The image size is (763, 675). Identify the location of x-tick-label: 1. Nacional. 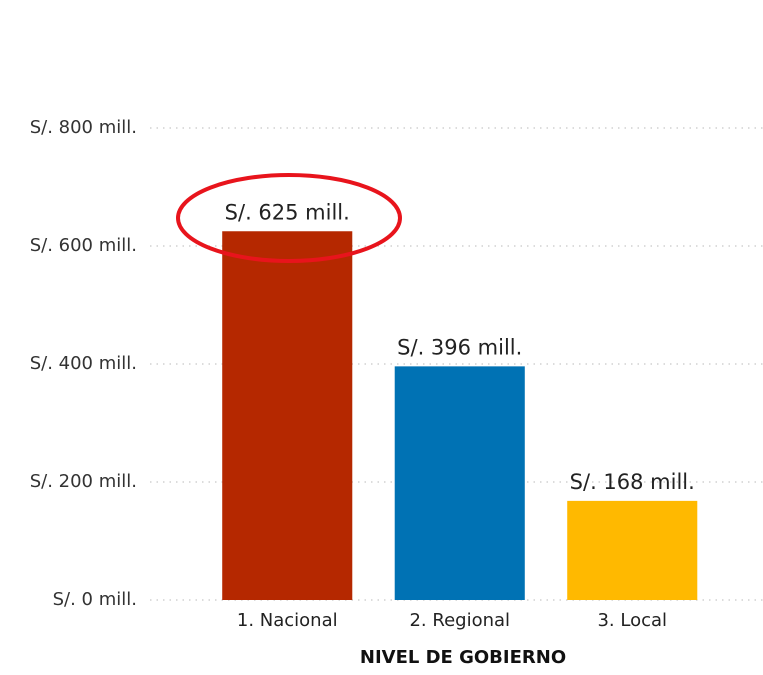
(287, 620).